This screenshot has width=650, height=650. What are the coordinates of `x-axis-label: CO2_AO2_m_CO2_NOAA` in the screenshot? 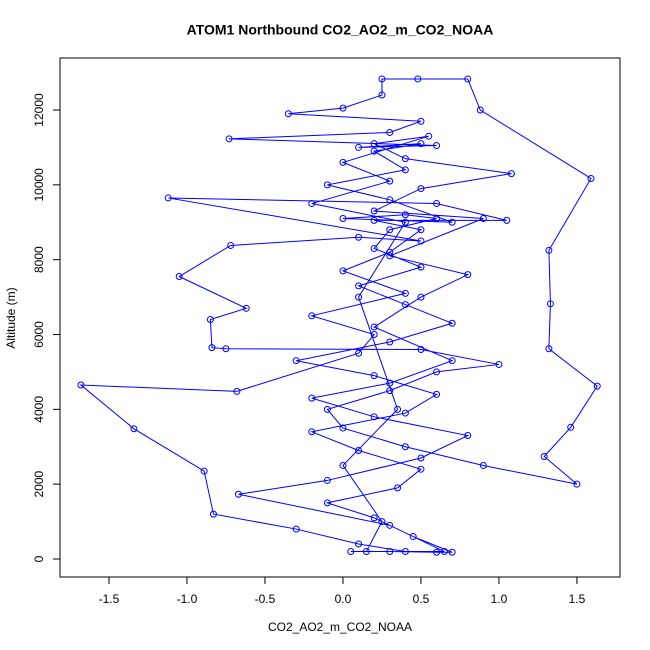 It's located at (340, 627).